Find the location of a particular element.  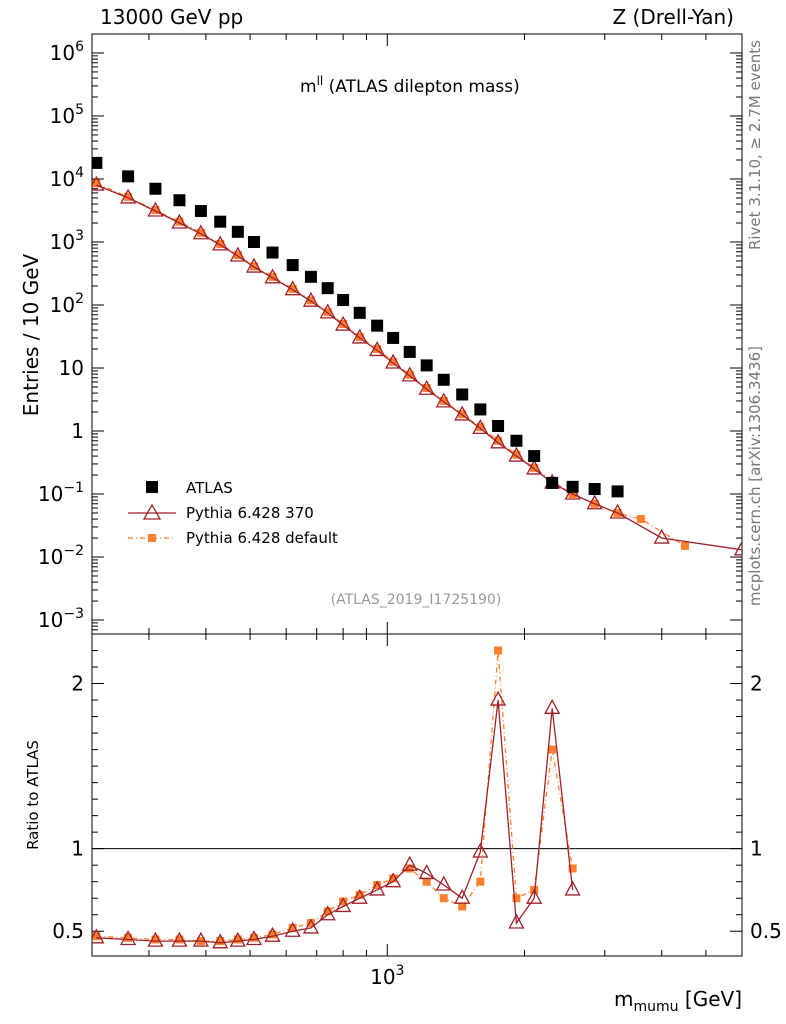

ratio-y-tick-label-right: 0.5 is located at coordinates (766, 931).